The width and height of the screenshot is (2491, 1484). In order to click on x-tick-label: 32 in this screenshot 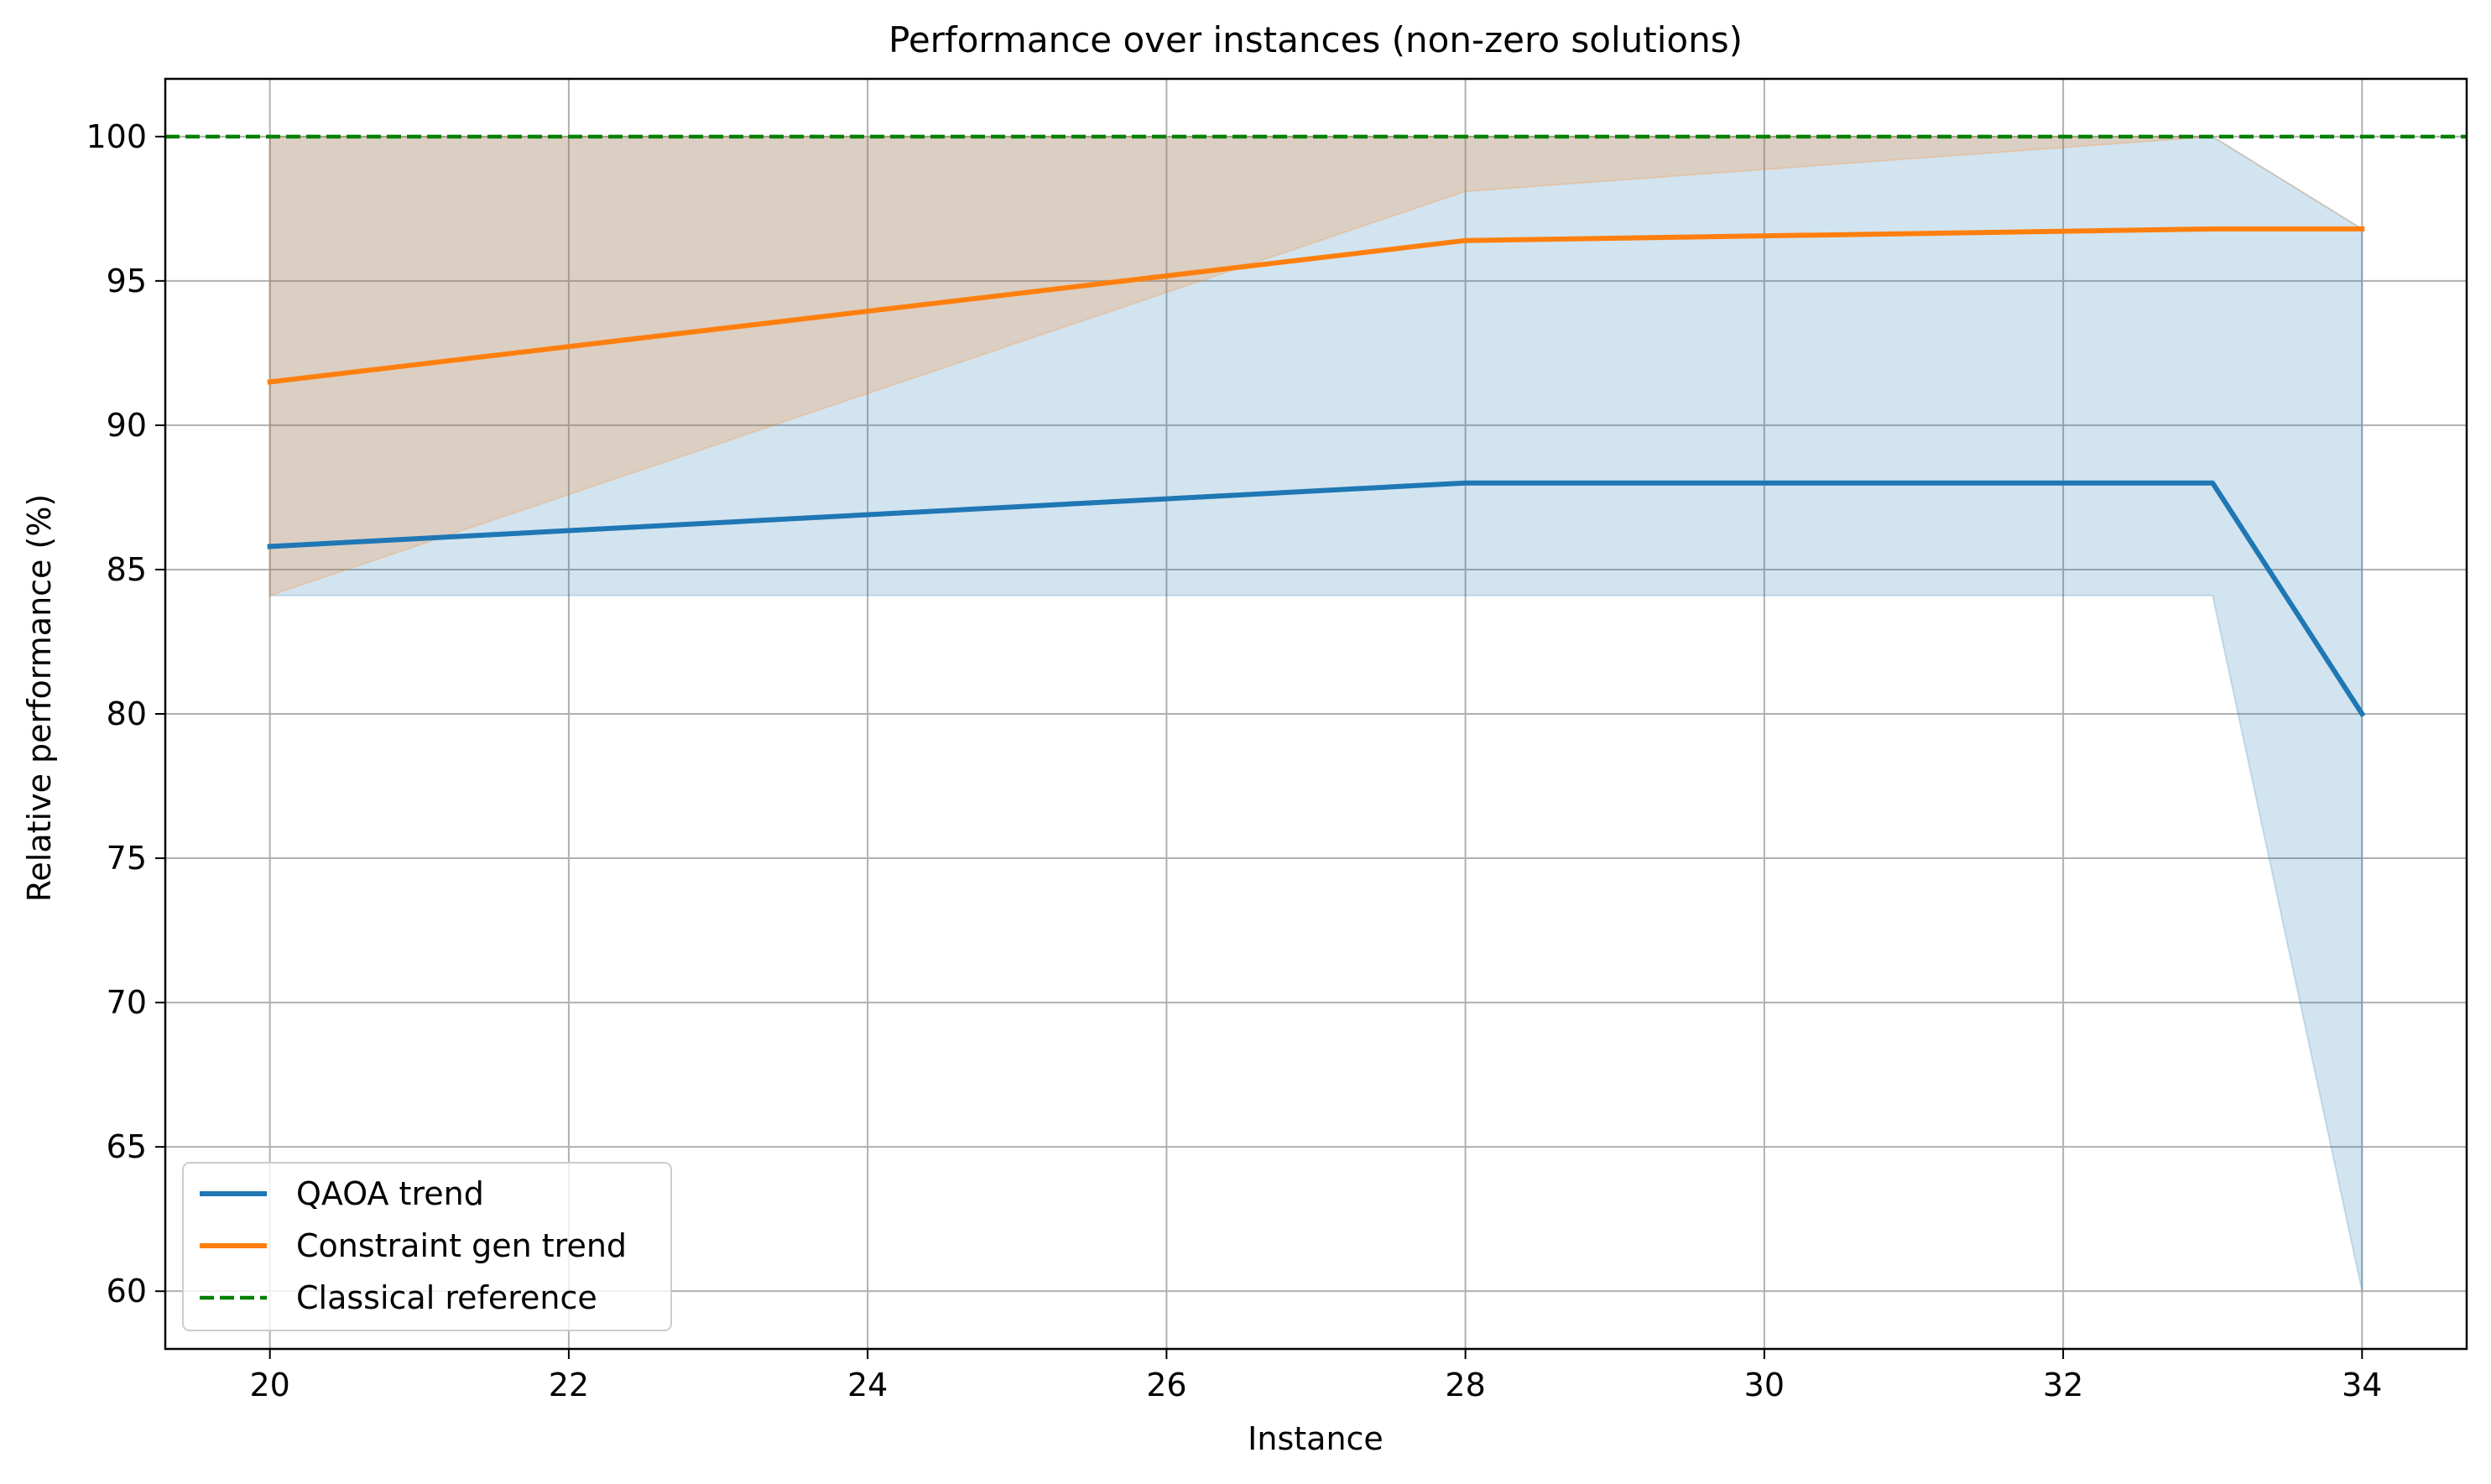, I will do `click(2063, 1385)`.